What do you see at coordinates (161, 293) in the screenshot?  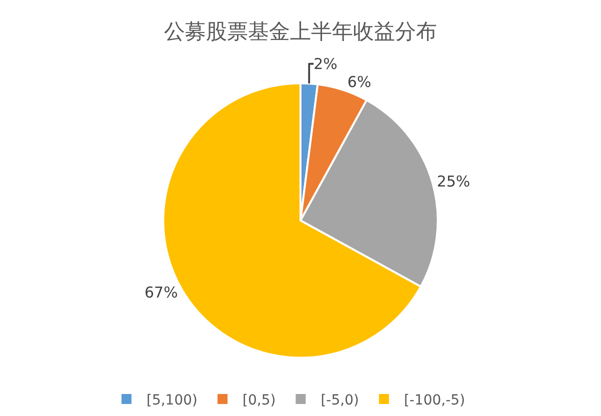 I see `data-label: 67%` at bounding box center [161, 293].